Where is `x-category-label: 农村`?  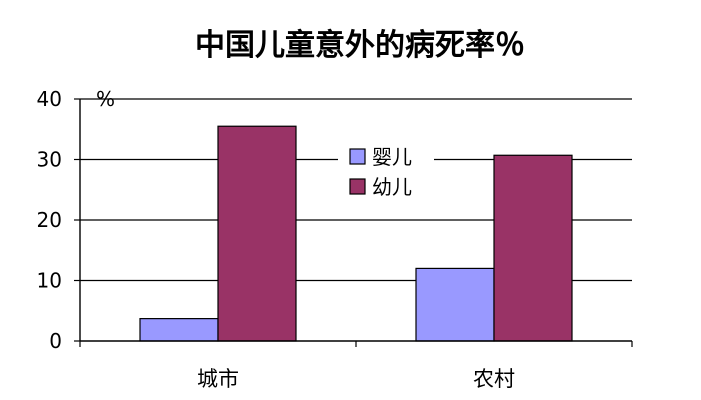
x-category-label: 农村 is located at coordinates (494, 379).